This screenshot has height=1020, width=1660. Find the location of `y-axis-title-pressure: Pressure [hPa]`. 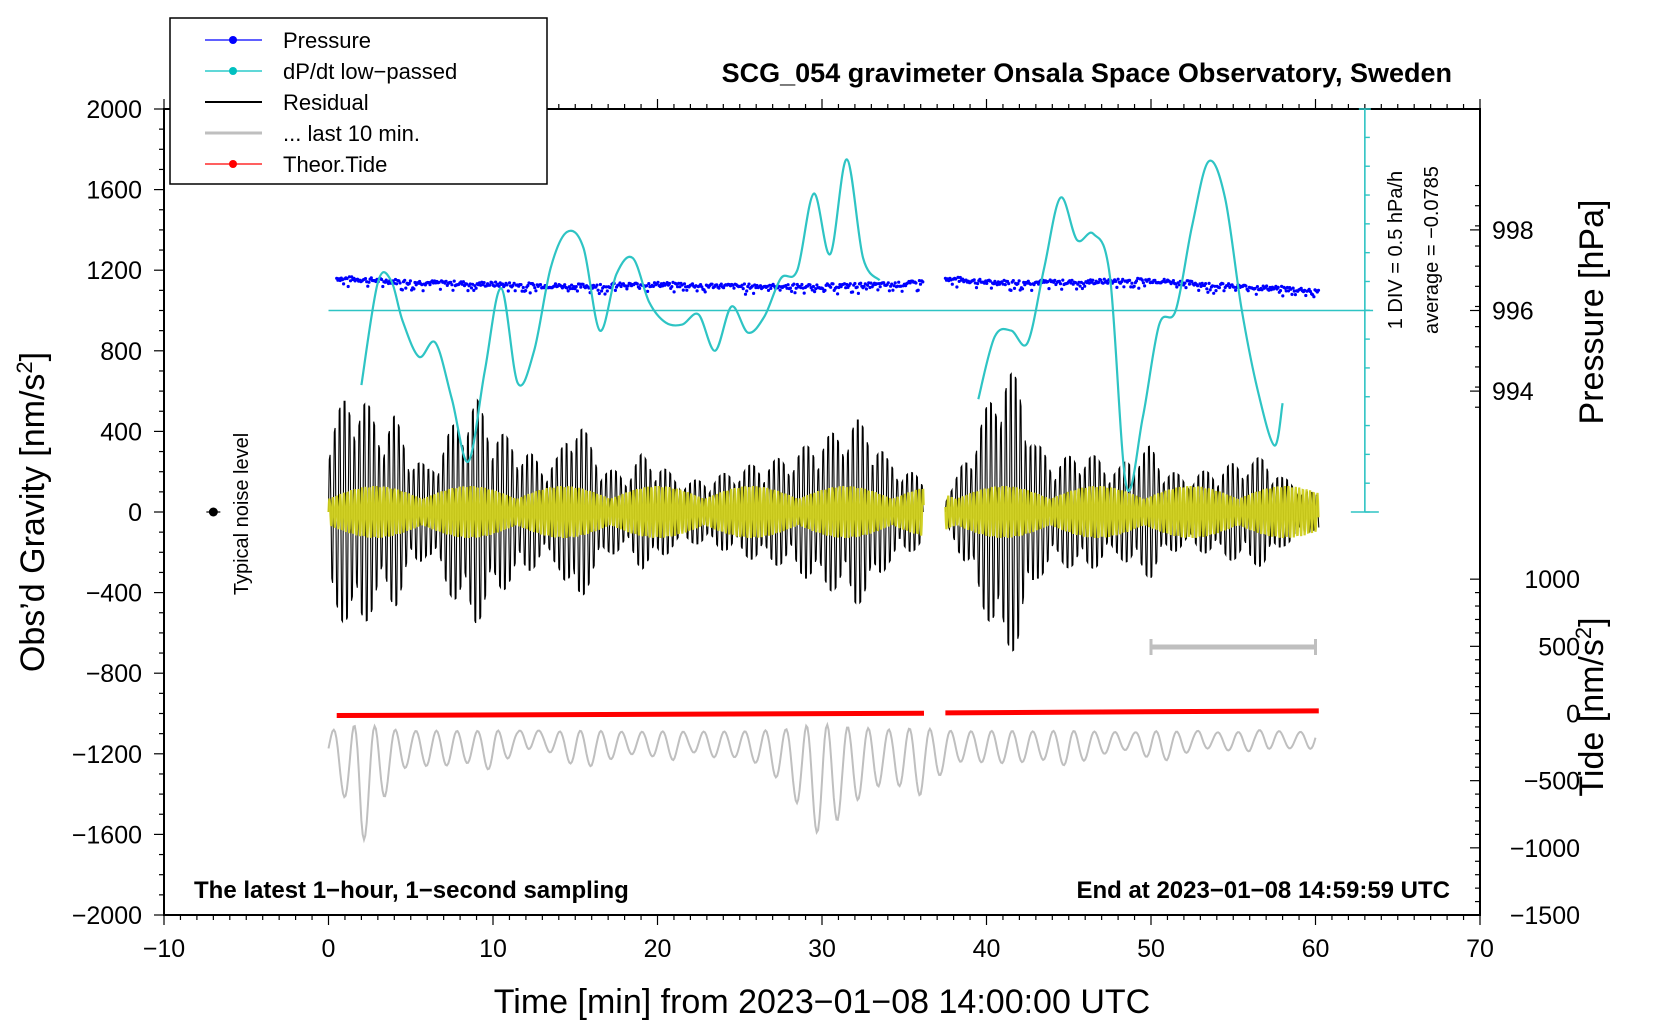

y-axis-title-pressure: Pressure [hPa] is located at coordinates (1592, 312).